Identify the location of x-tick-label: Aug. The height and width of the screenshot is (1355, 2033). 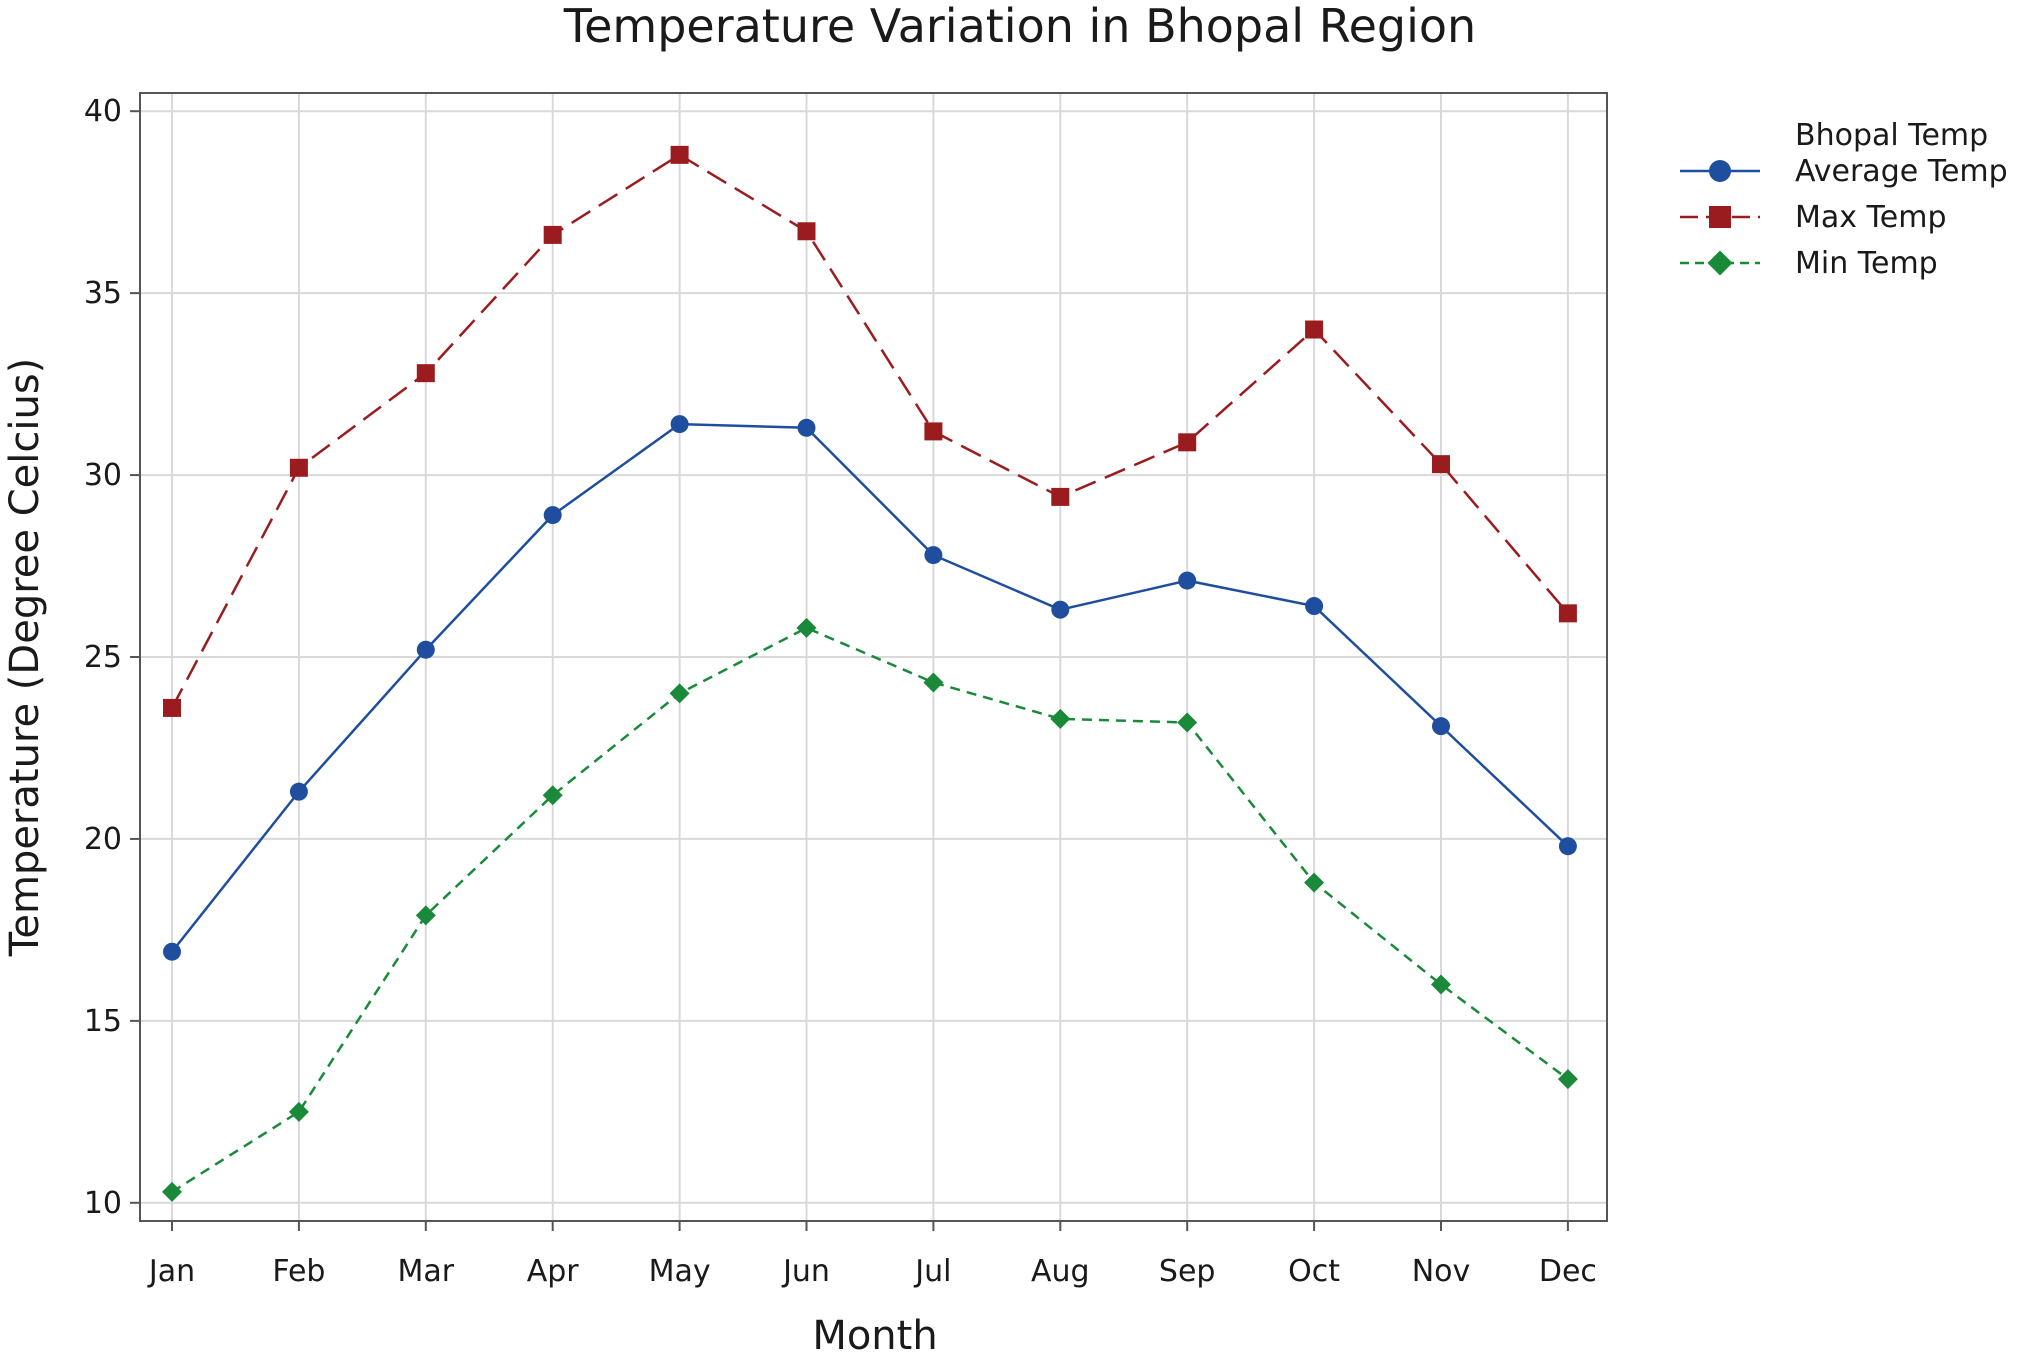
(1060, 1271).